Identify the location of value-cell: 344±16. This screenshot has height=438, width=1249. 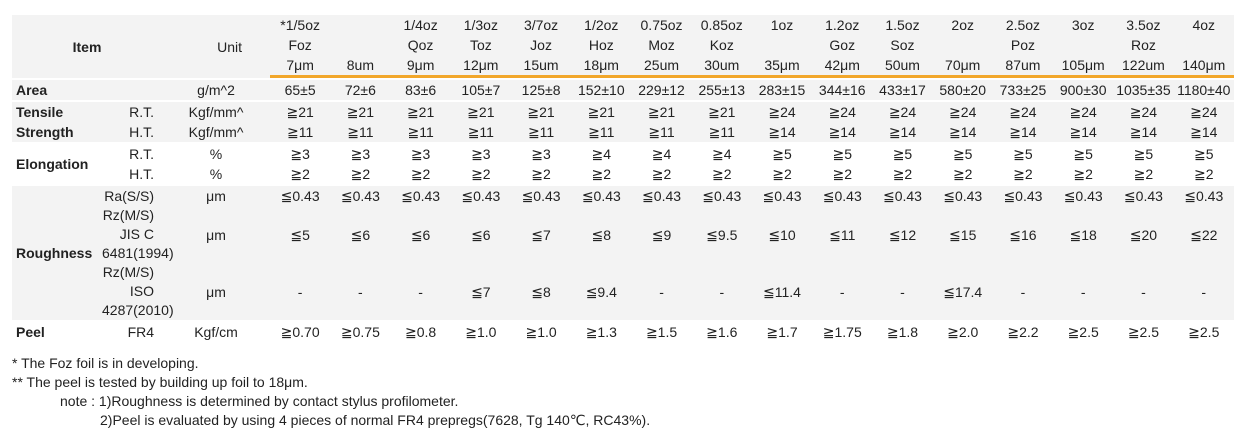
(842, 89).